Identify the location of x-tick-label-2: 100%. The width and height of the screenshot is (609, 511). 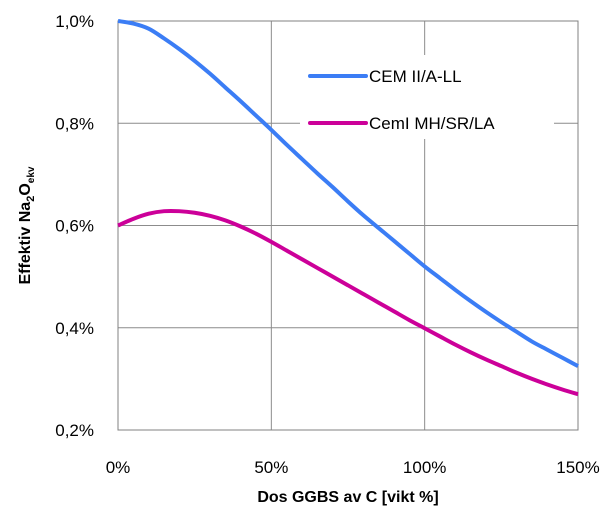
(424, 467).